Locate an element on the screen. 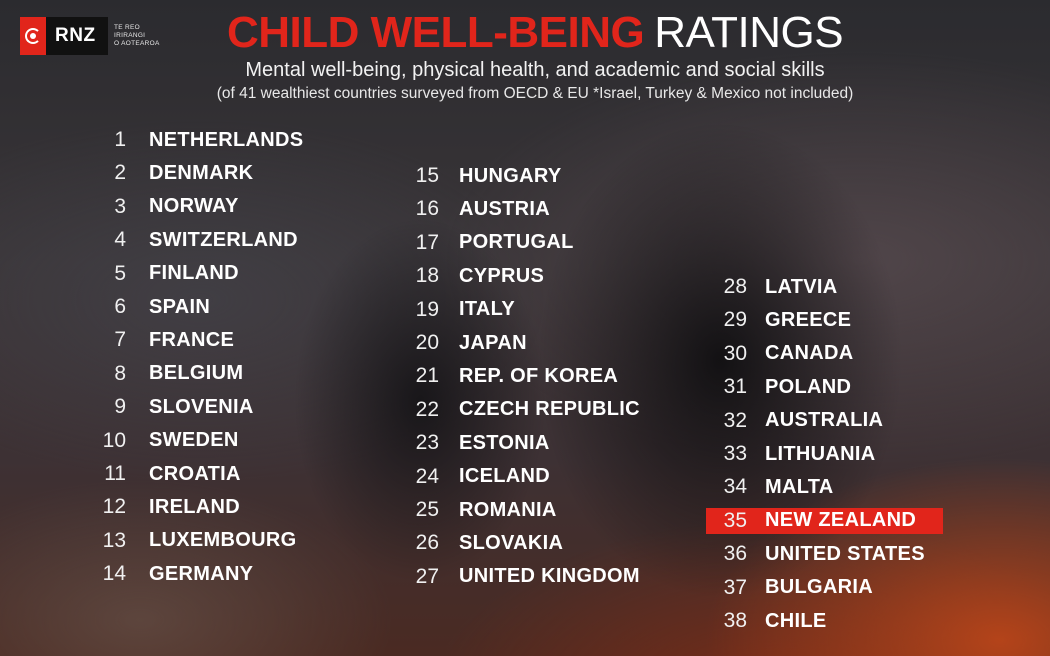 The width and height of the screenshot is (1050, 656). ranking-row: 16 AUSTRIA is located at coordinates (479, 209).